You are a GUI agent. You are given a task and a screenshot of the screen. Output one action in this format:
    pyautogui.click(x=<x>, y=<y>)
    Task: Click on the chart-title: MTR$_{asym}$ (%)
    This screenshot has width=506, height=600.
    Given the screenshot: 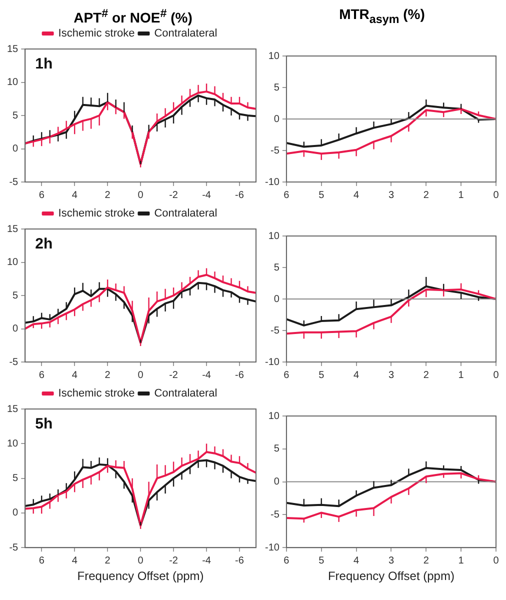 What is the action you would take?
    pyautogui.click(x=382, y=15)
    